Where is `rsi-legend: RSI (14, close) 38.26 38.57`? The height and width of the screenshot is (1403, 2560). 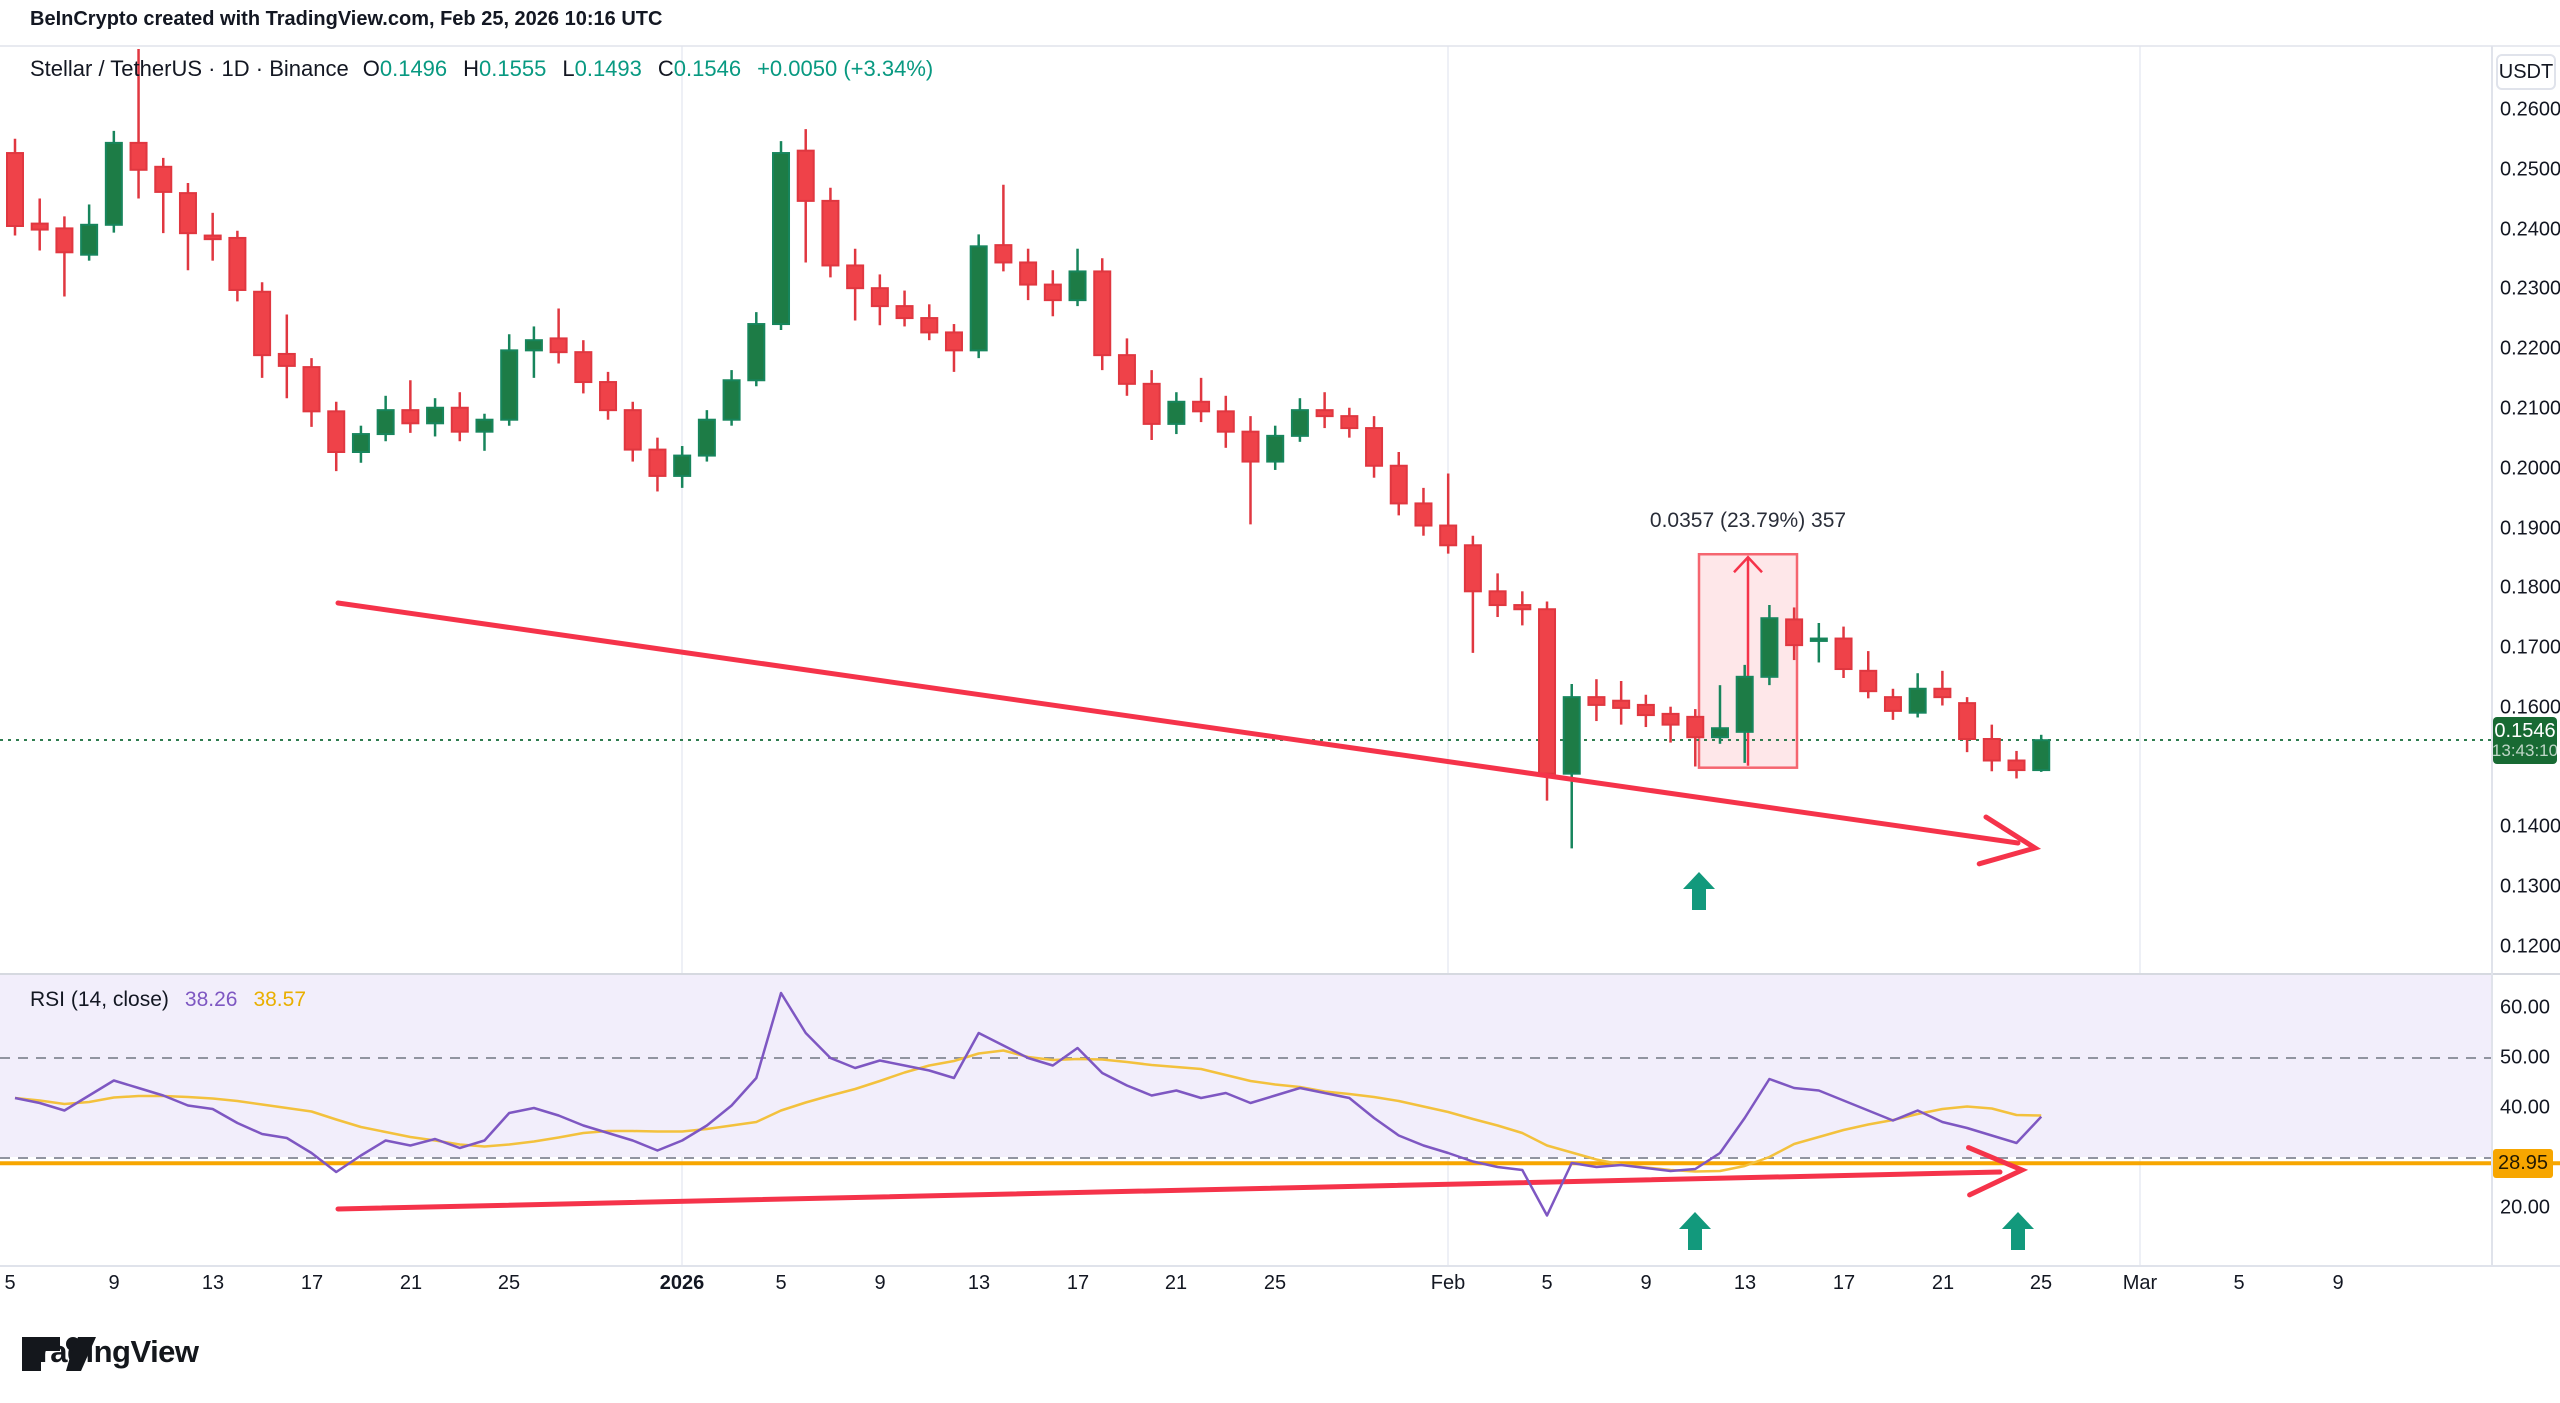
rsi-legend: RSI (14, close) 38.26 38.57 is located at coordinates (168, 1000).